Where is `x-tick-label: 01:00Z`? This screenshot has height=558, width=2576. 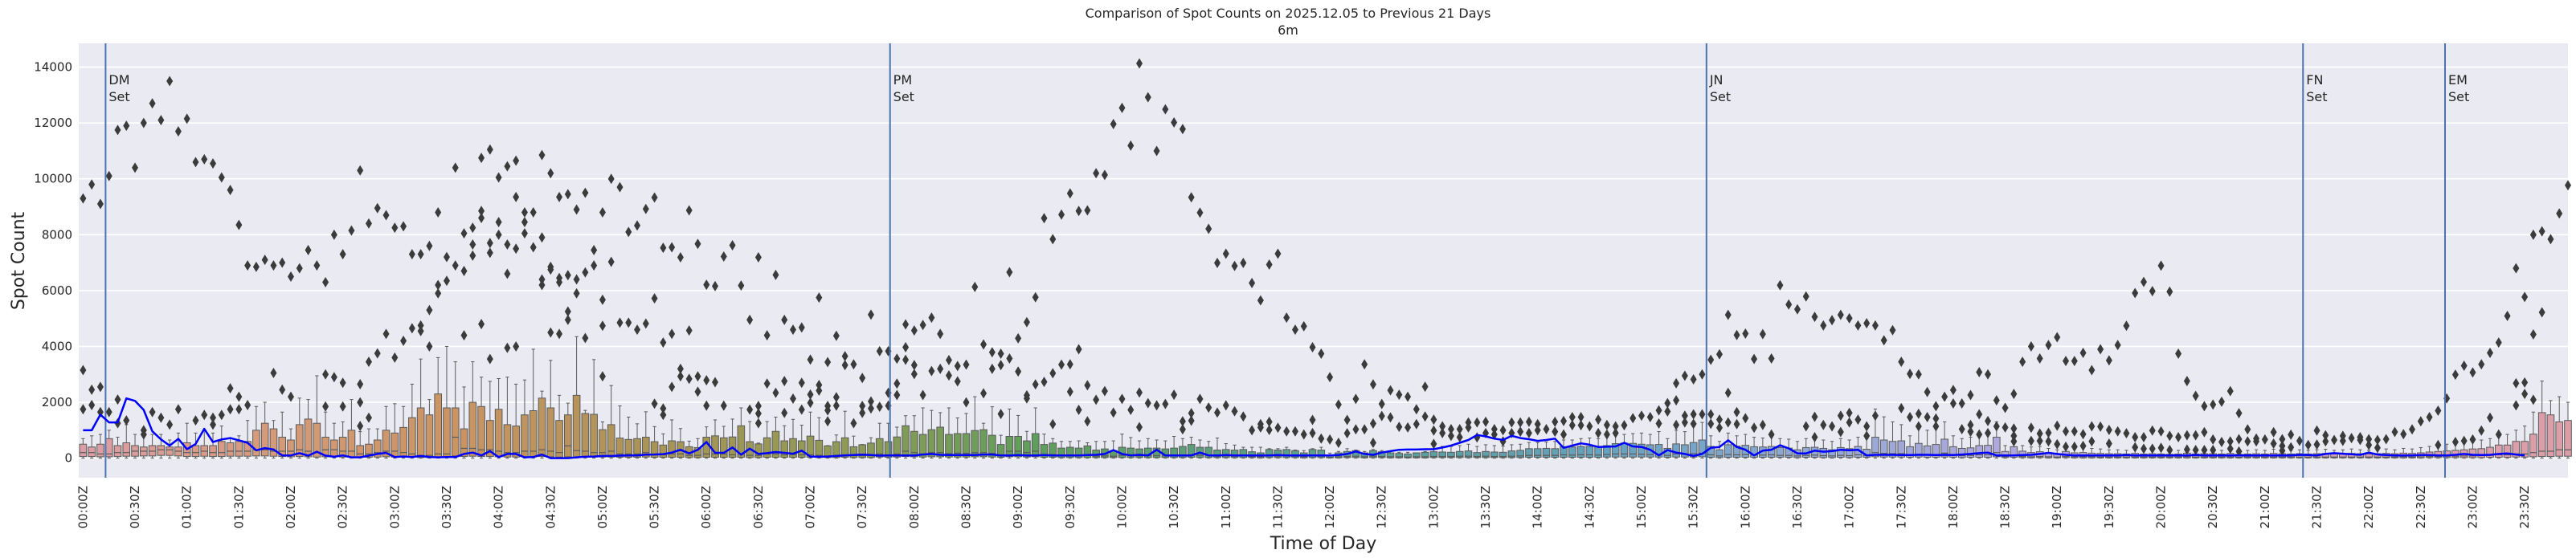 x-tick-label: 01:00Z is located at coordinates (187, 507).